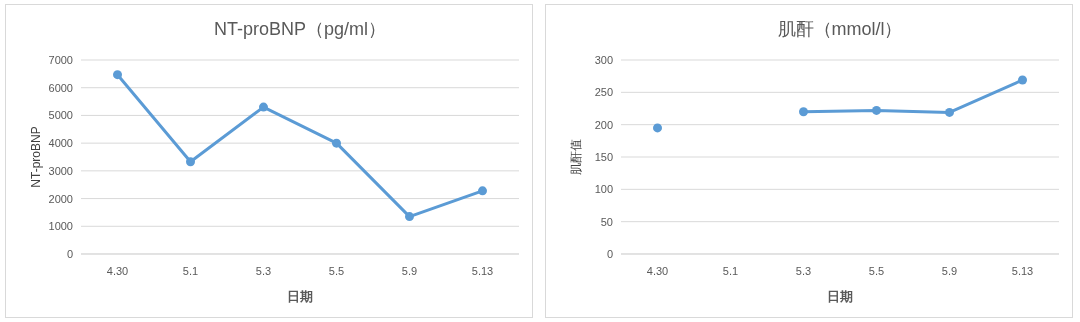  I want to click on y-tick-label: 1000, so click(60, 226).